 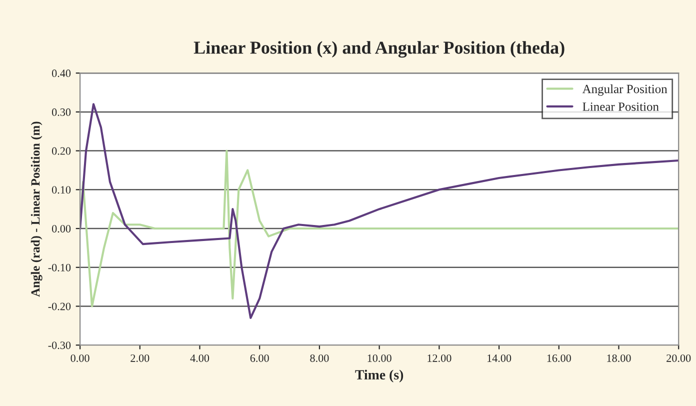 What do you see at coordinates (59, 306) in the screenshot?
I see `y-tick-label: -0.20` at bounding box center [59, 306].